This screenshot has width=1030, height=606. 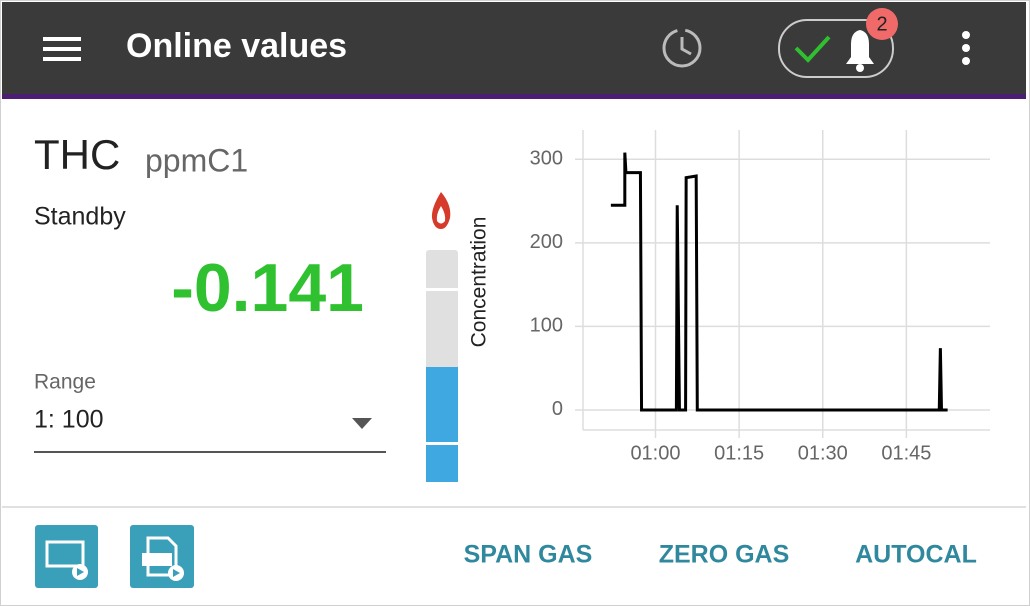 I want to click on component-name: THC, so click(x=77, y=154).